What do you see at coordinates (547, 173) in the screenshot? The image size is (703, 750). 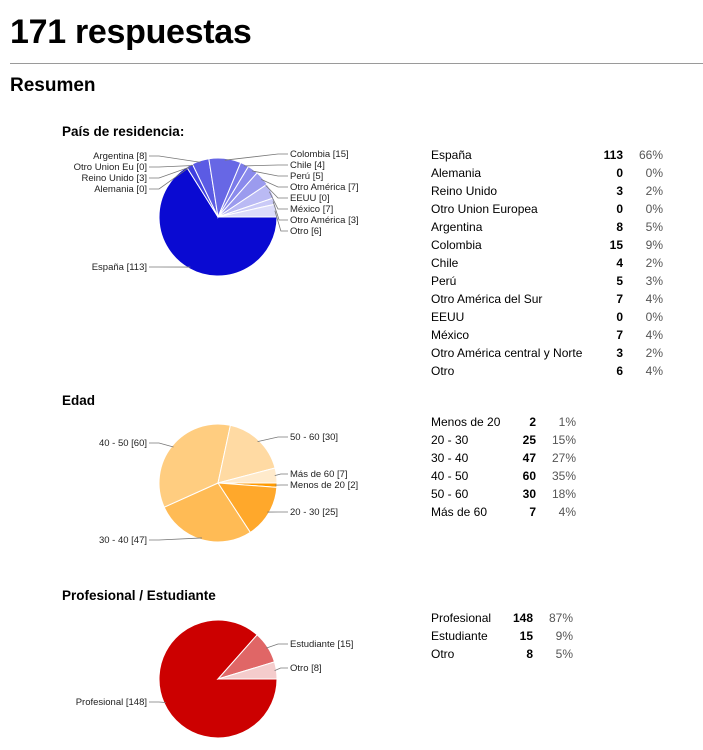 I see `stats-row: Alemania 0 0%` at bounding box center [547, 173].